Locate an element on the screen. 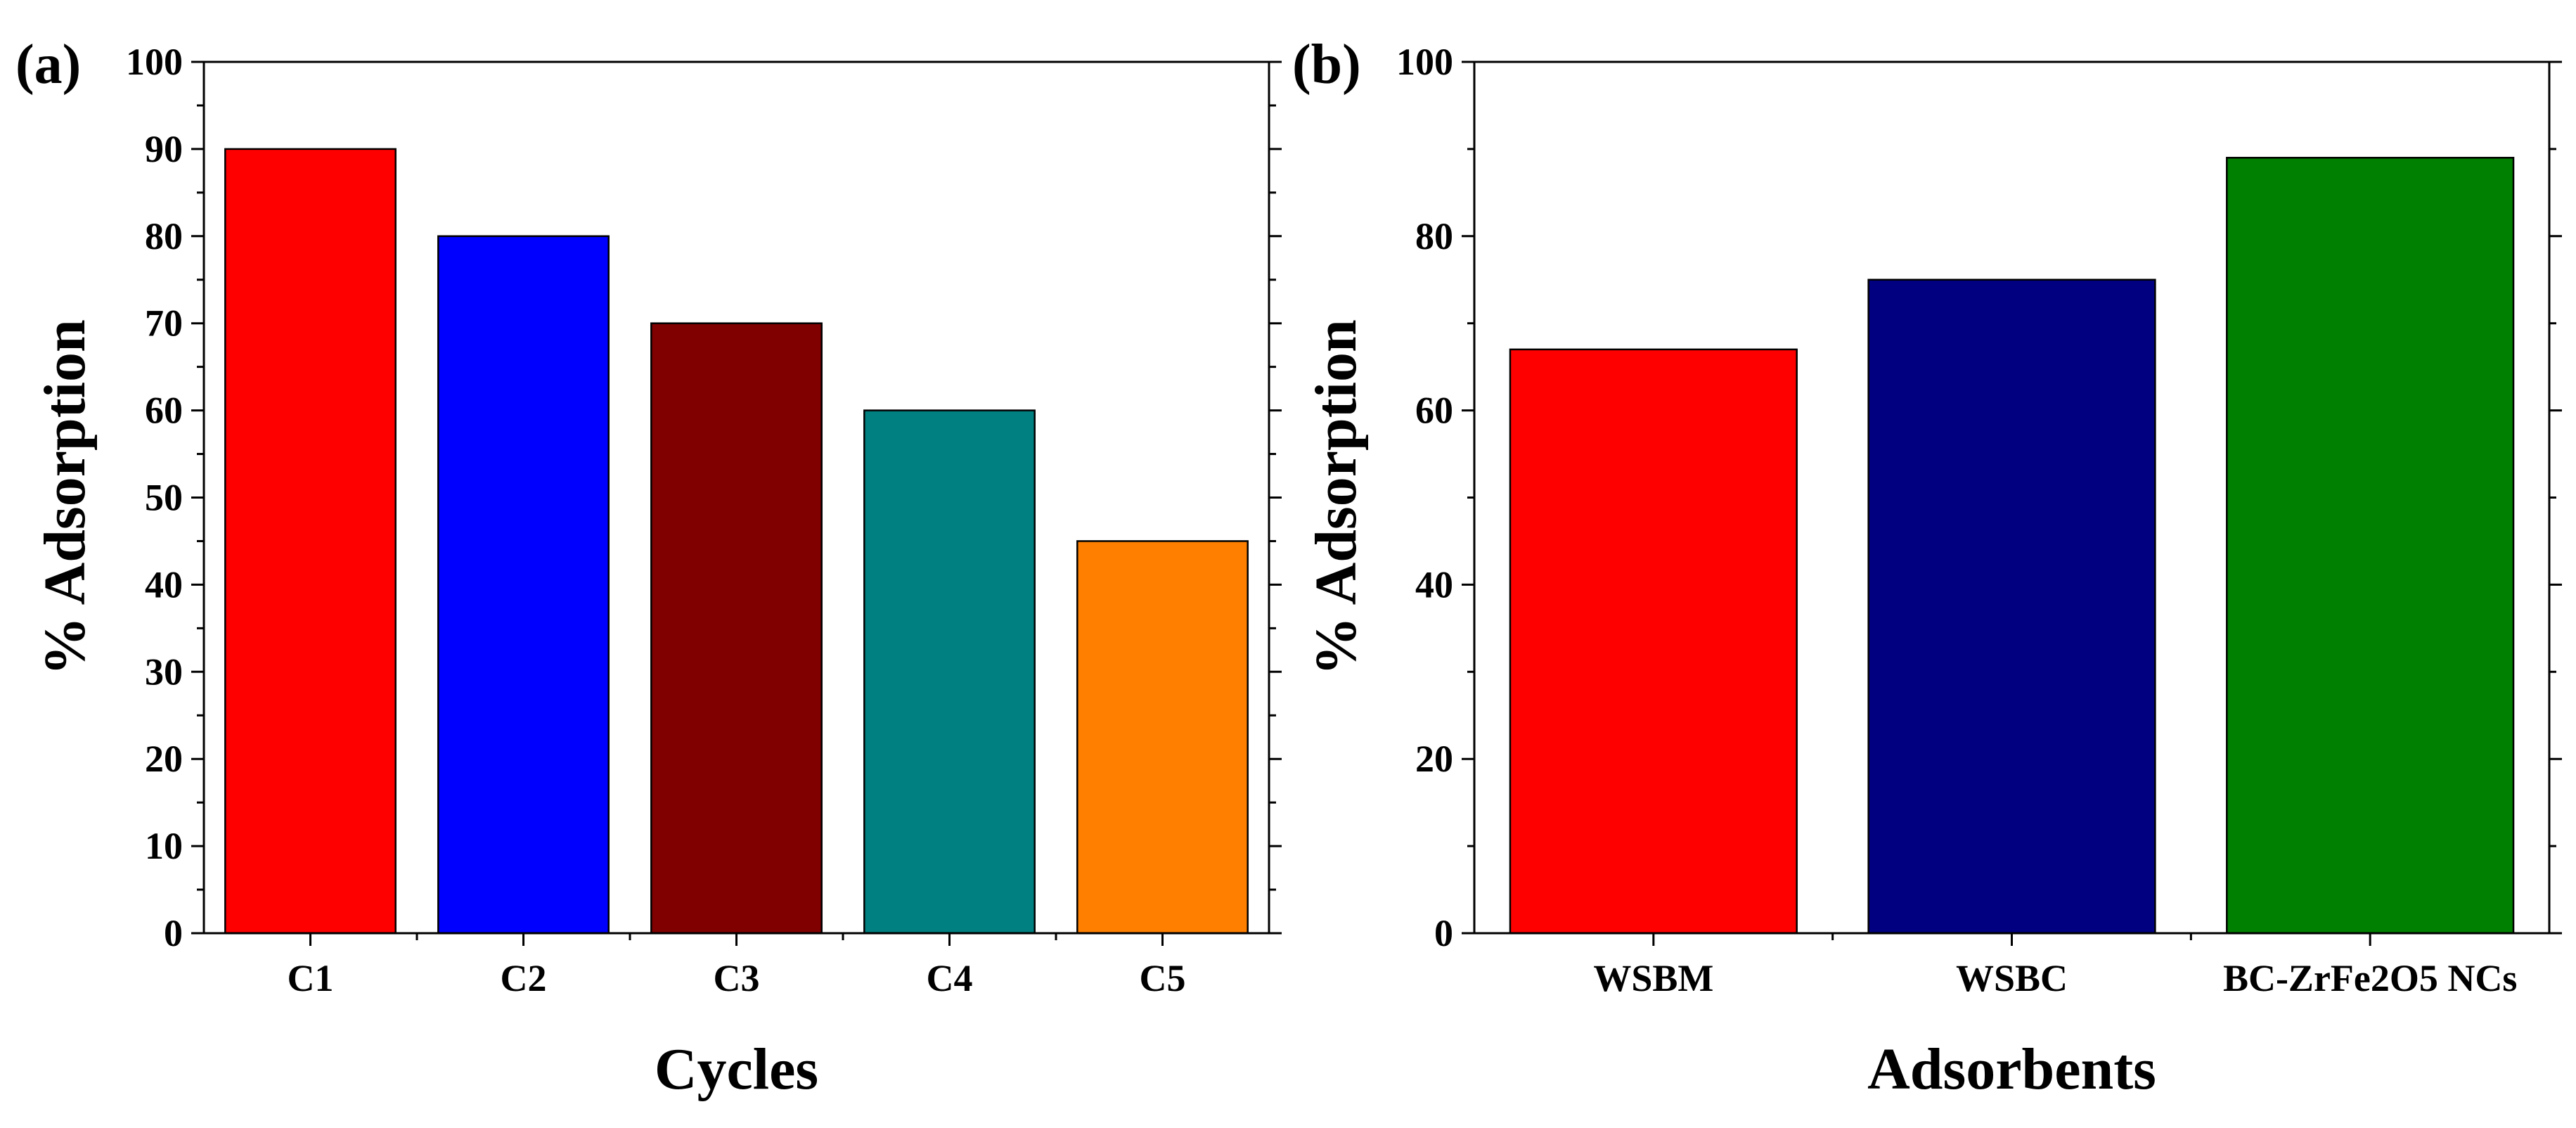  y-tick-label: 70 is located at coordinates (164, 324).